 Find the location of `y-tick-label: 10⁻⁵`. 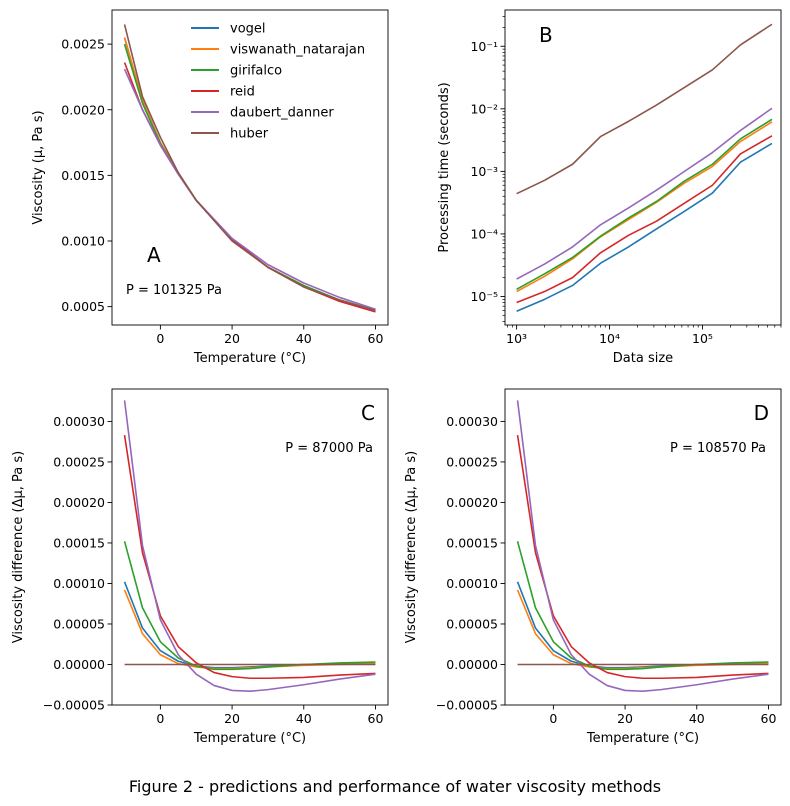

y-tick-label: 10⁻⁵ is located at coordinates (484, 296).